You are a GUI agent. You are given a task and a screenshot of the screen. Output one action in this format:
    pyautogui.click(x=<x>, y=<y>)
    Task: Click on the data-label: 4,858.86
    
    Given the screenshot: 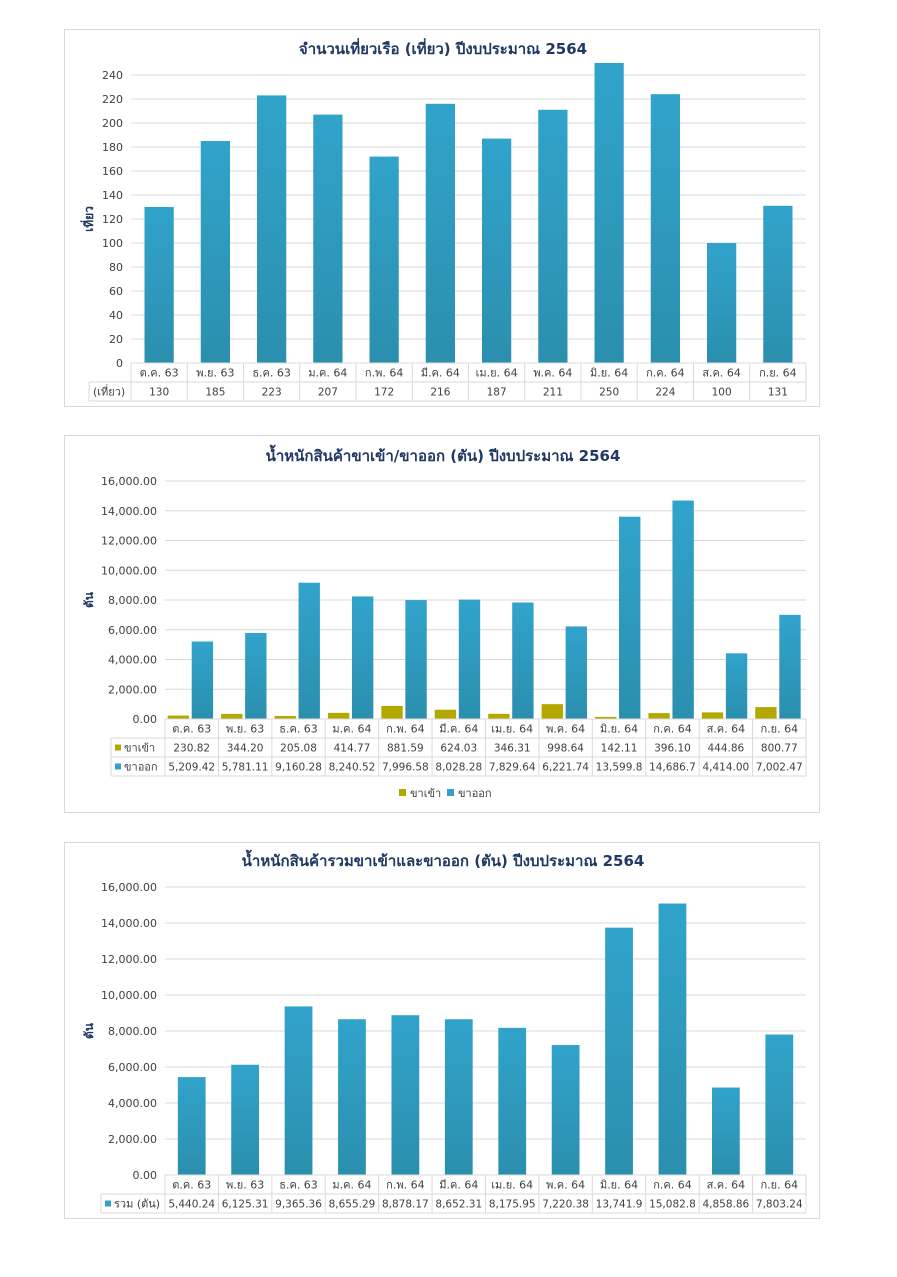 What is the action you would take?
    pyautogui.click(x=725, y=1205)
    